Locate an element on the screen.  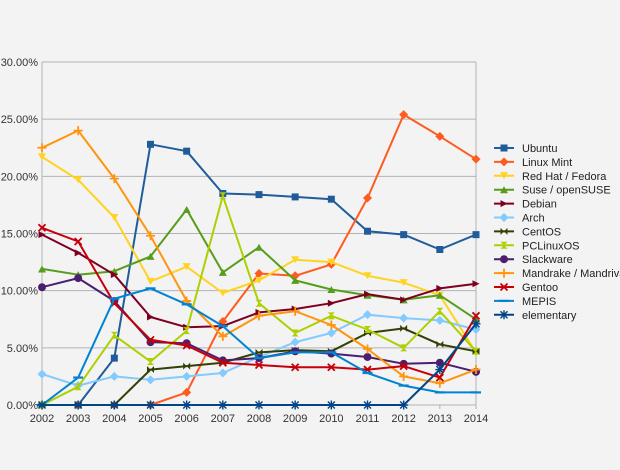
x-tick-label-5: 2007 is located at coordinates (223, 419).